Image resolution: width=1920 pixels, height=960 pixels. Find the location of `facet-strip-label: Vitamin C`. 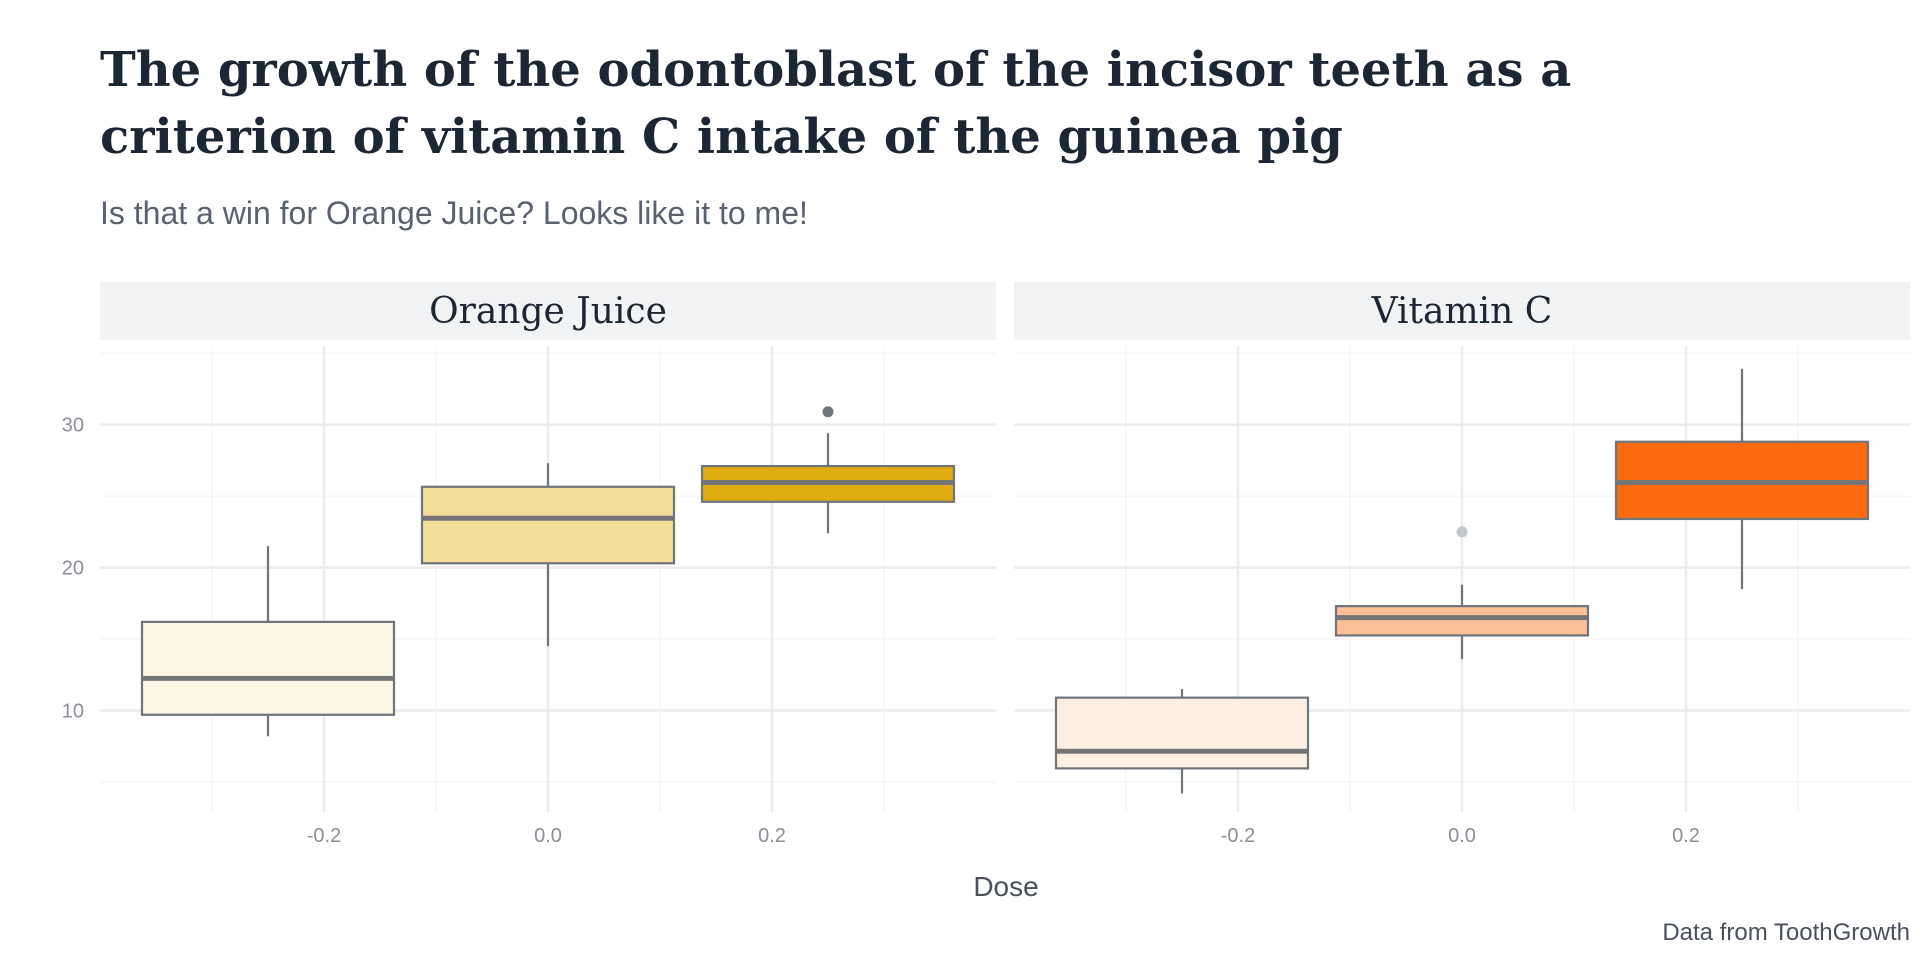

facet-strip-label: Vitamin C is located at coordinates (1462, 311).